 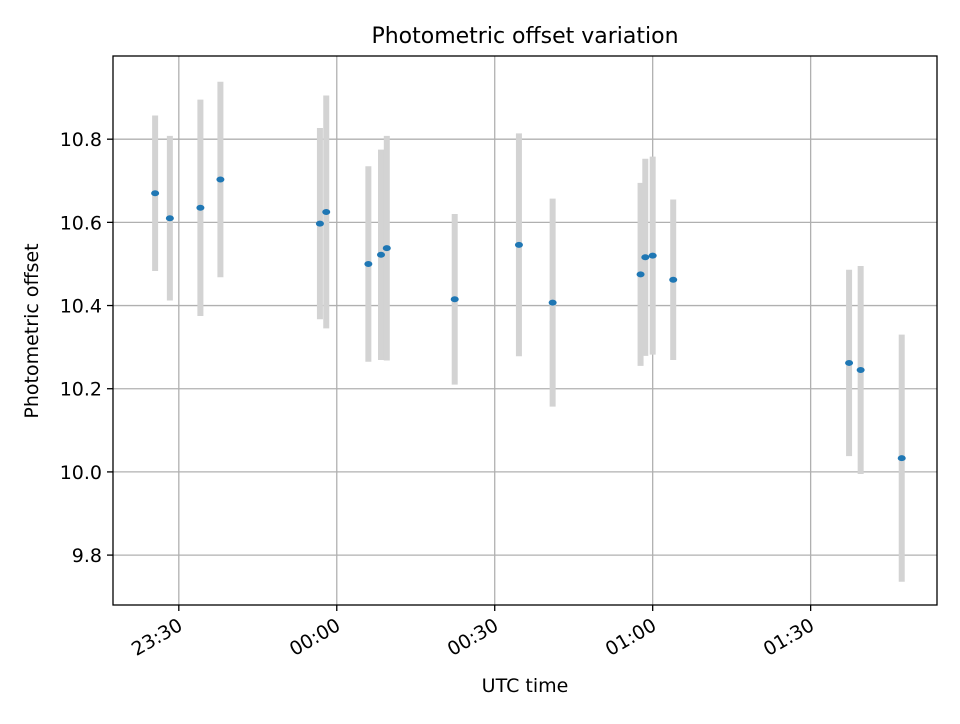 I want to click on y-tick-label: 9.8, so click(x=87, y=556).